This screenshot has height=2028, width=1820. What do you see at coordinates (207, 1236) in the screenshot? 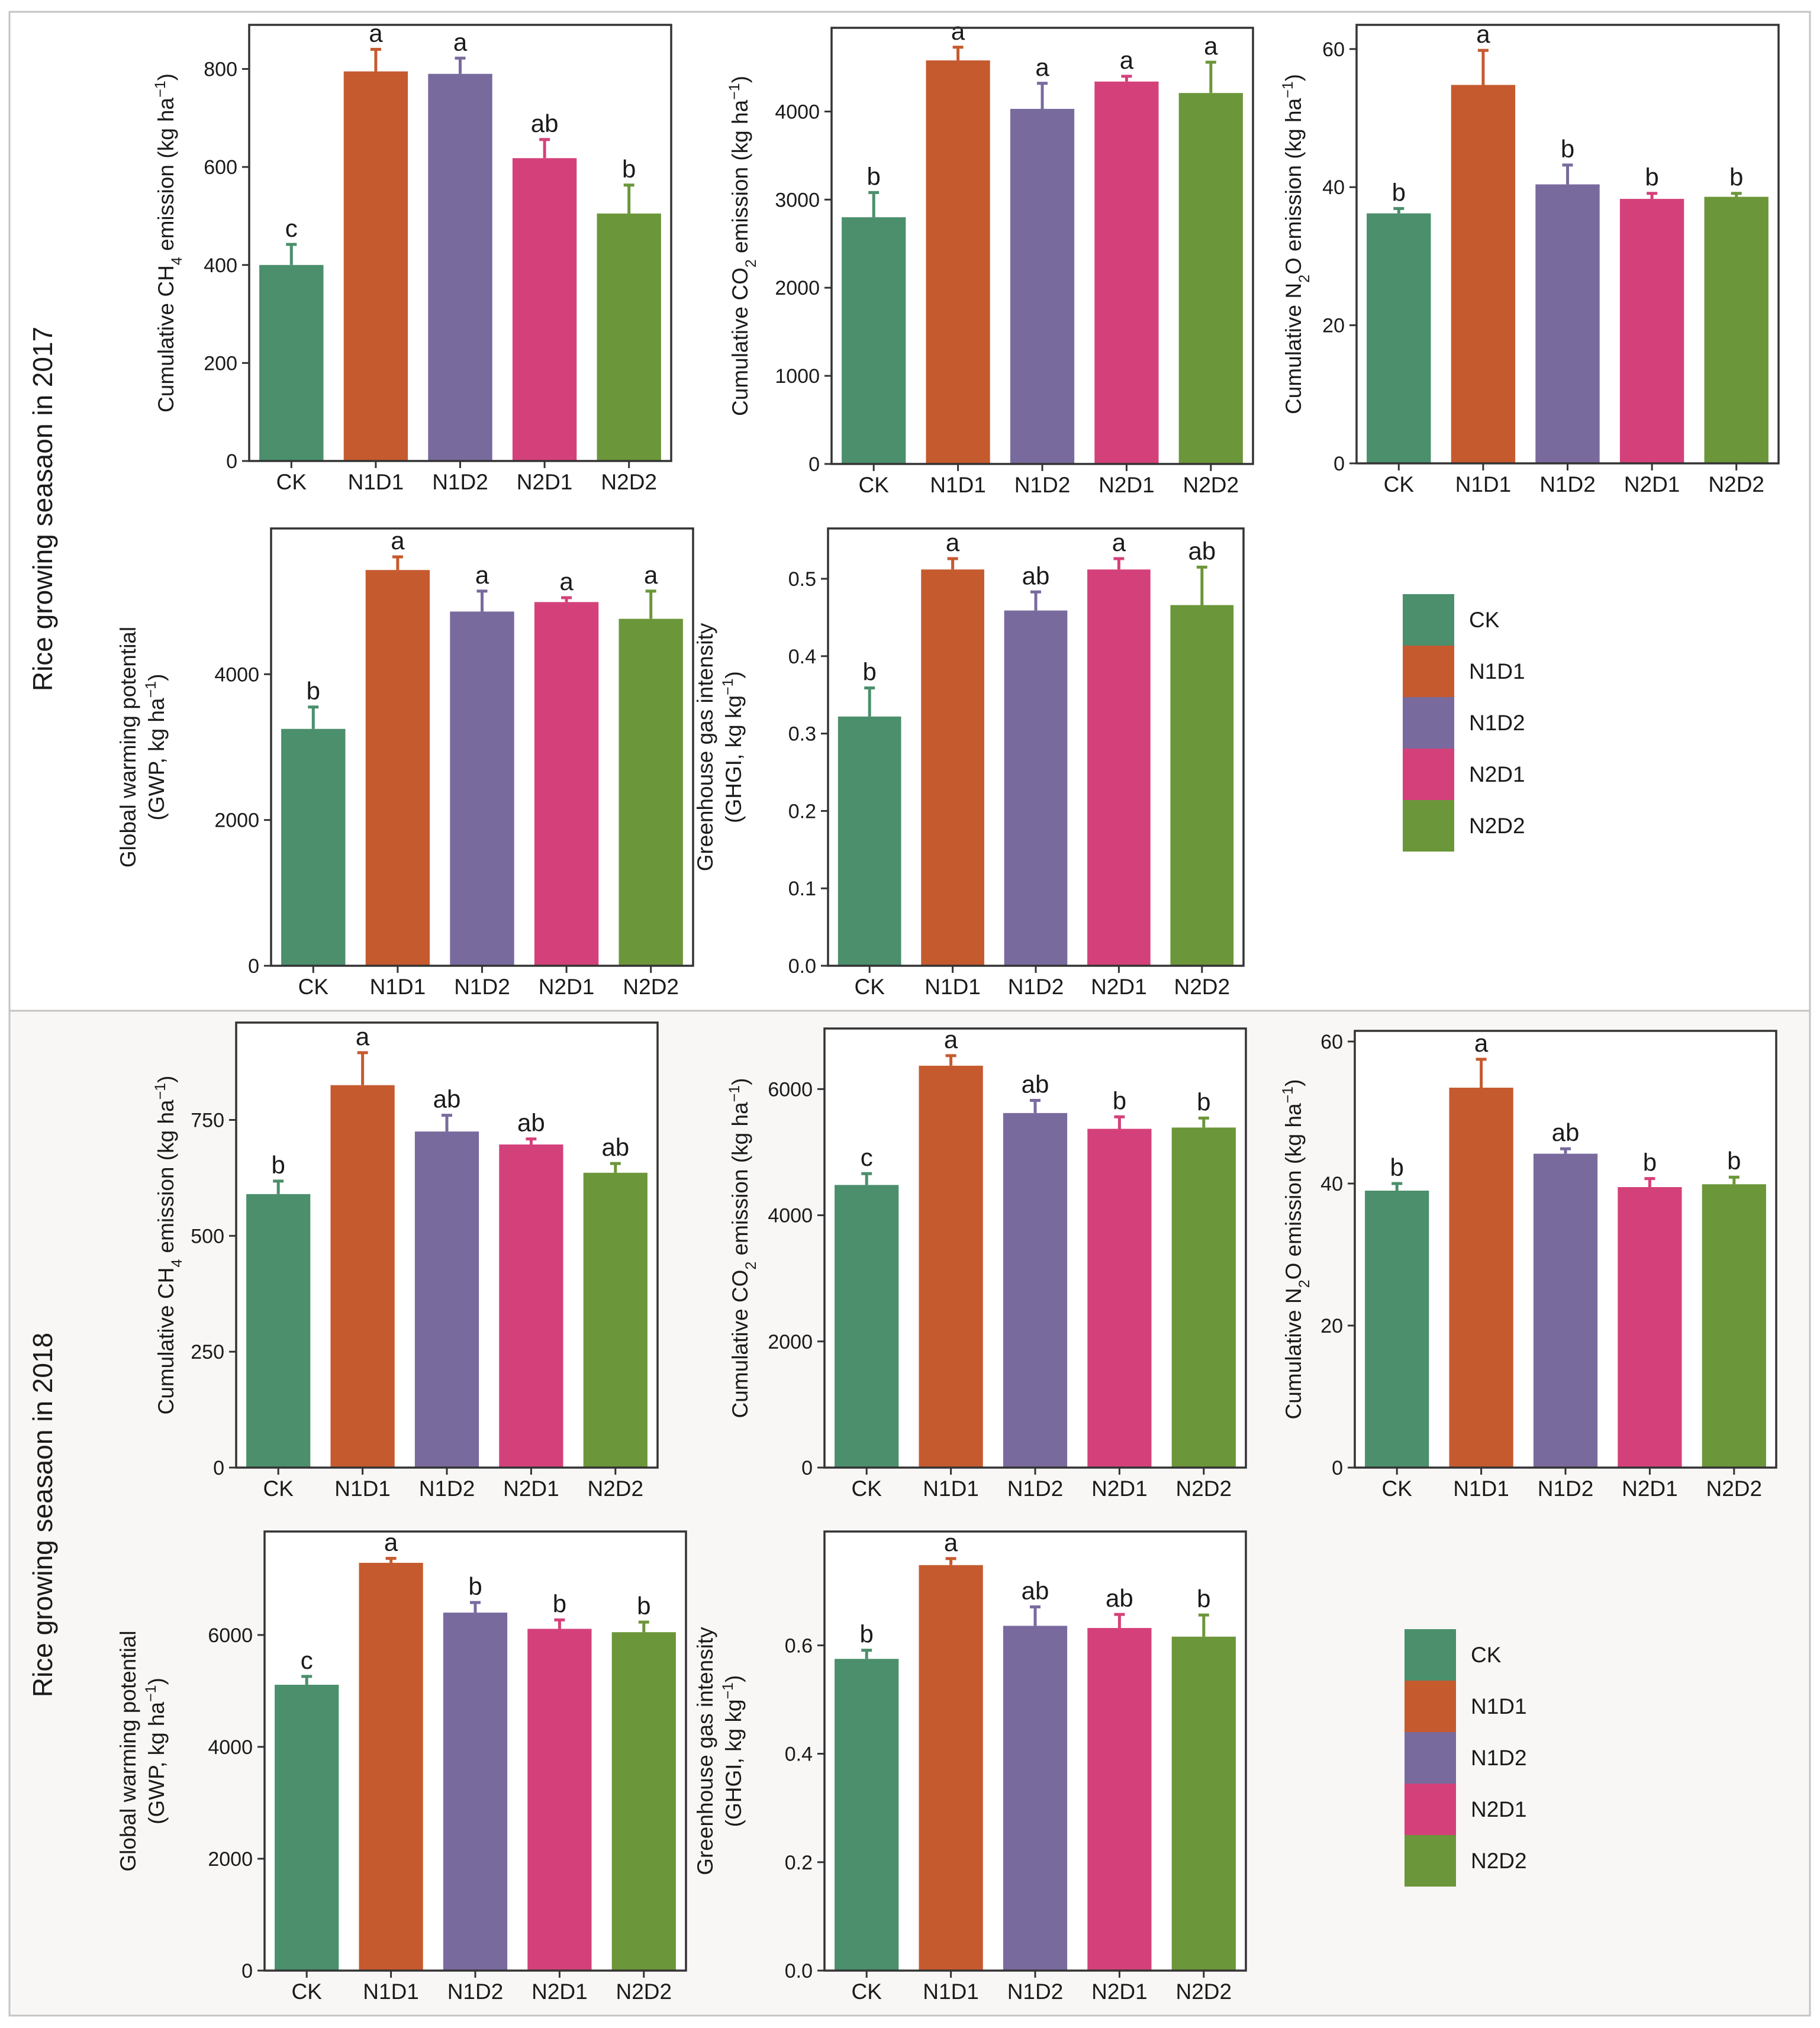
I see `y-tick-label: 500` at bounding box center [207, 1236].